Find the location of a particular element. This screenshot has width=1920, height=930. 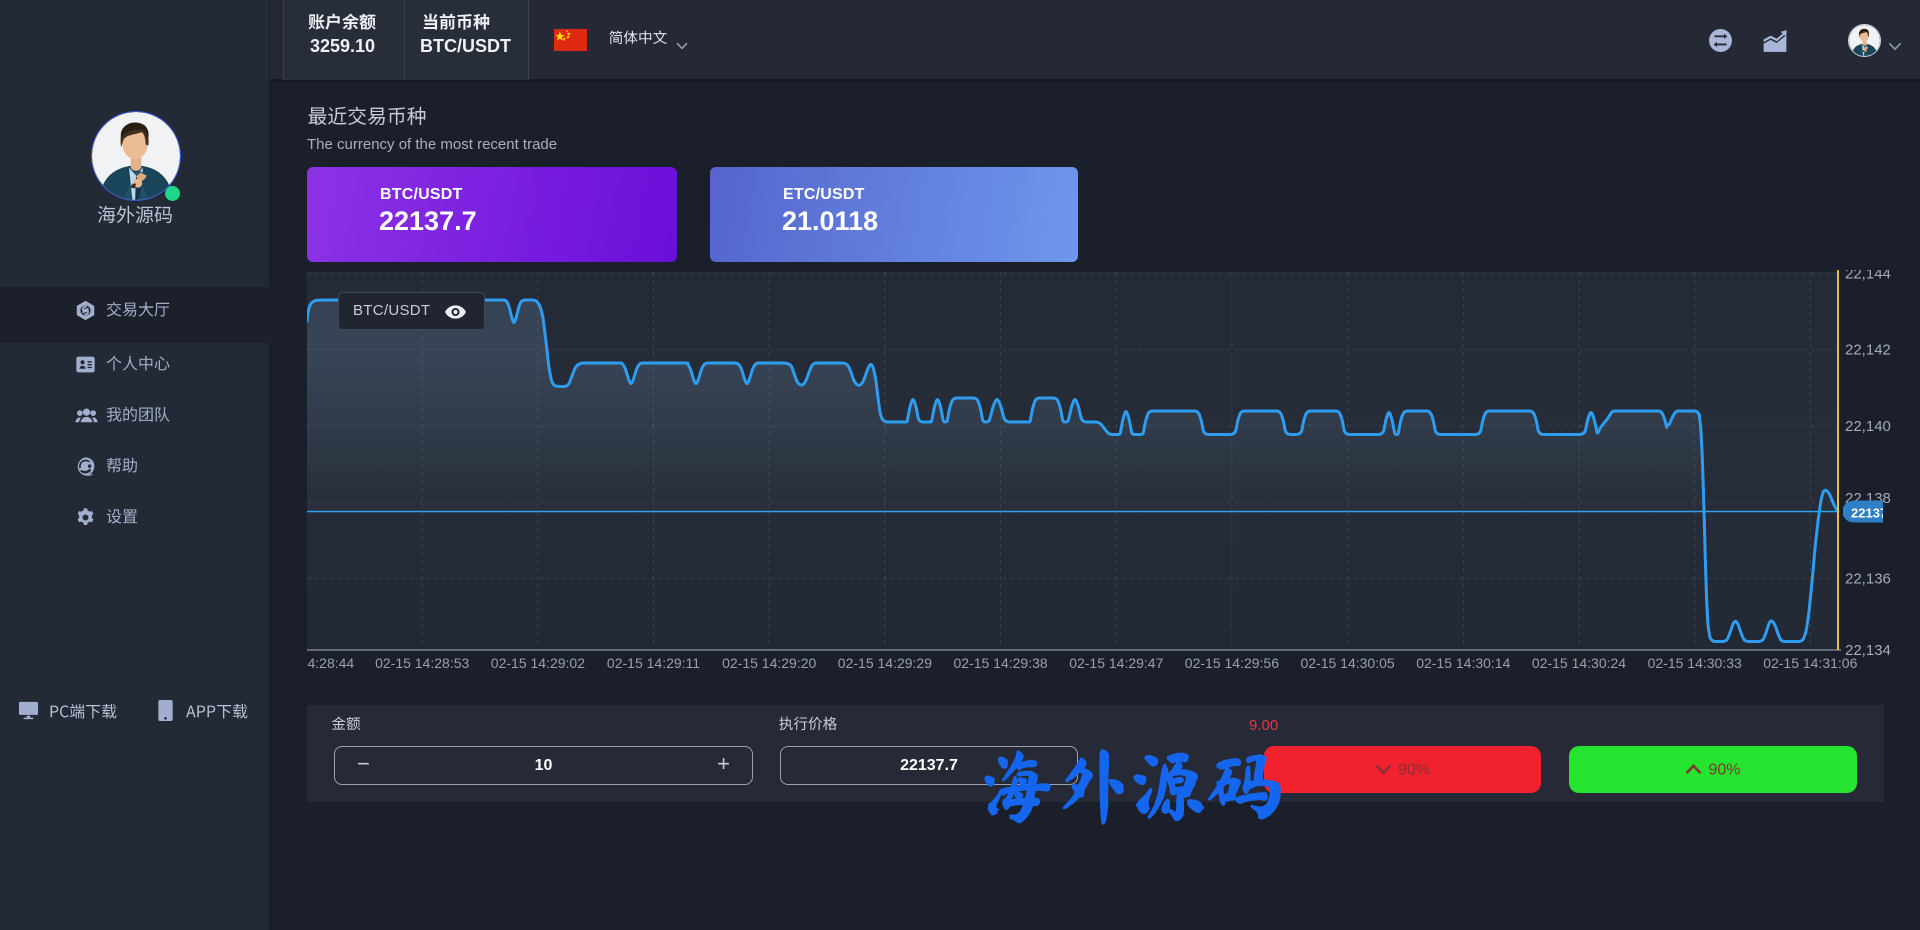

svg-text: 22,134 is located at coordinates (1868, 650).